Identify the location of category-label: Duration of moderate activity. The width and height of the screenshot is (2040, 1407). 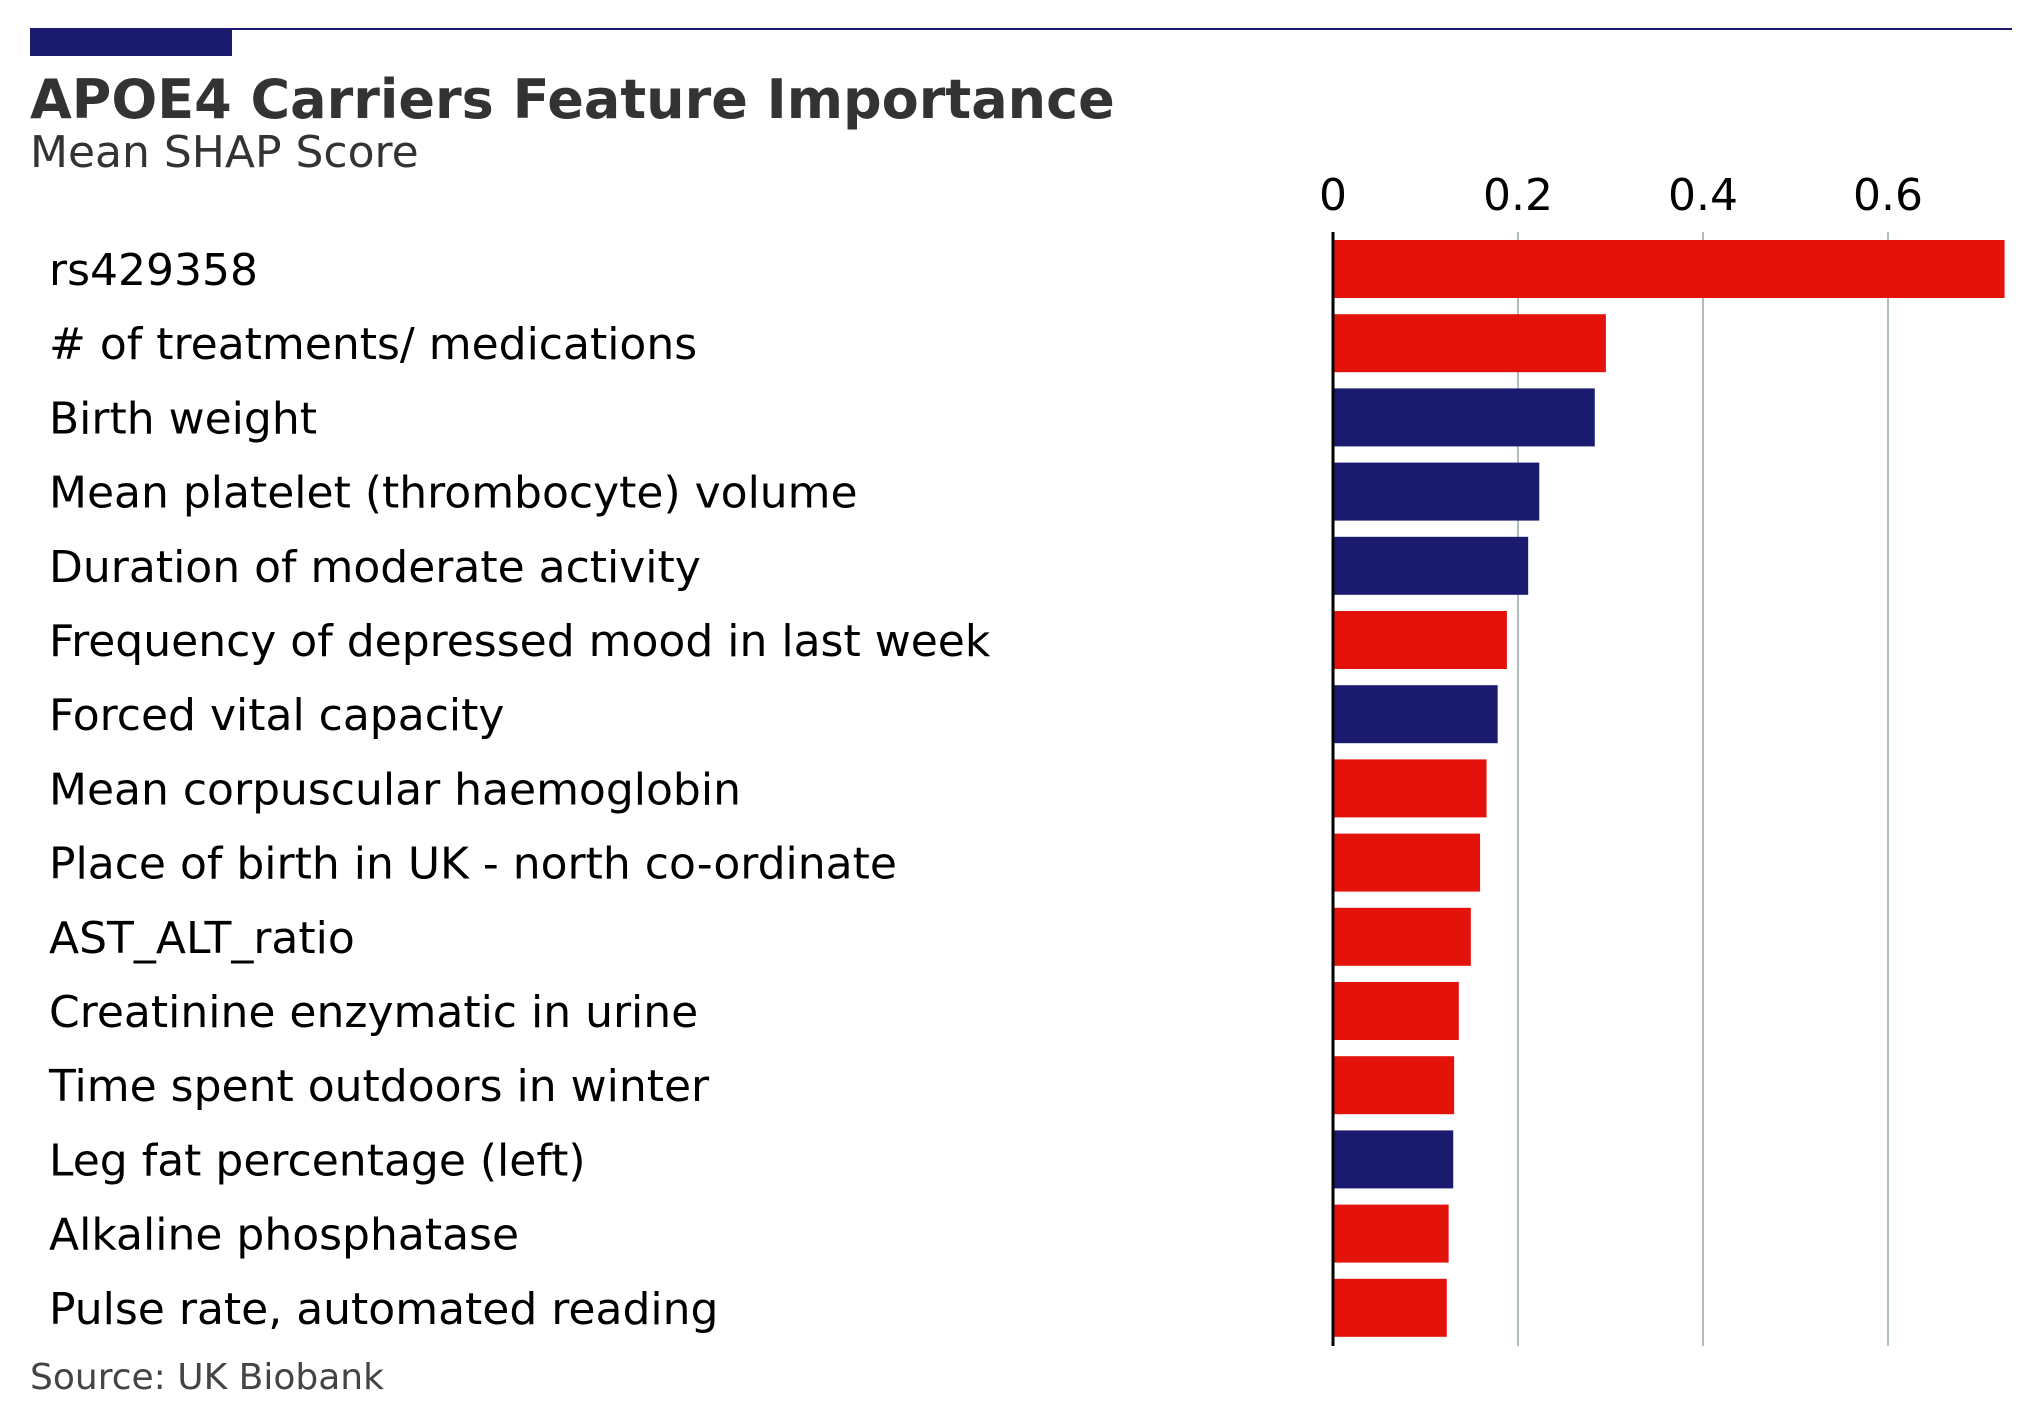
(375, 567).